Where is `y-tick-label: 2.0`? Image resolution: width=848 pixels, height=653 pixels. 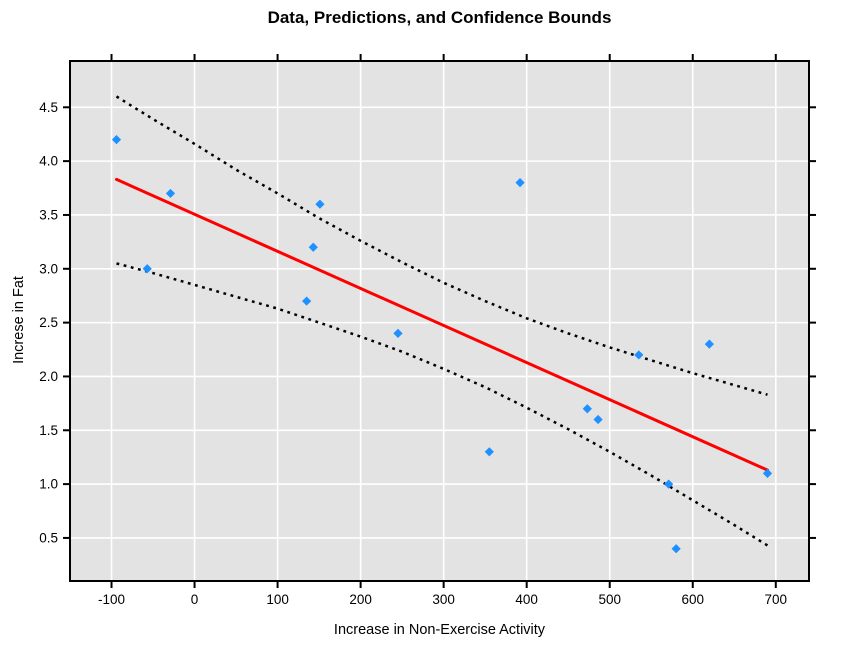
y-tick-label: 2.0 is located at coordinates (48, 376).